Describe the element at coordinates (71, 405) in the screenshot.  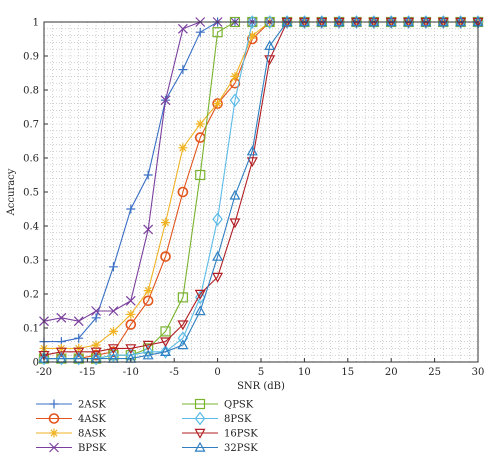
I see `legend-item-2ask: 2ASK` at that location.